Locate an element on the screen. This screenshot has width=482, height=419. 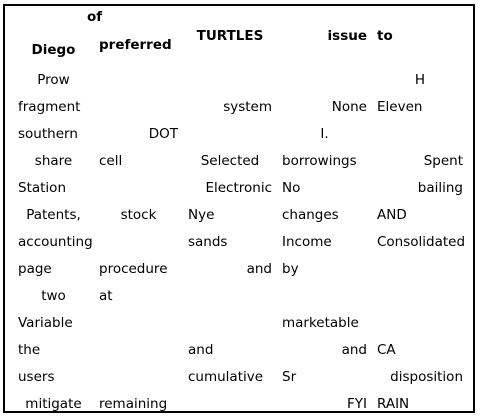
table-cell: Sr is located at coordinates (289, 377).